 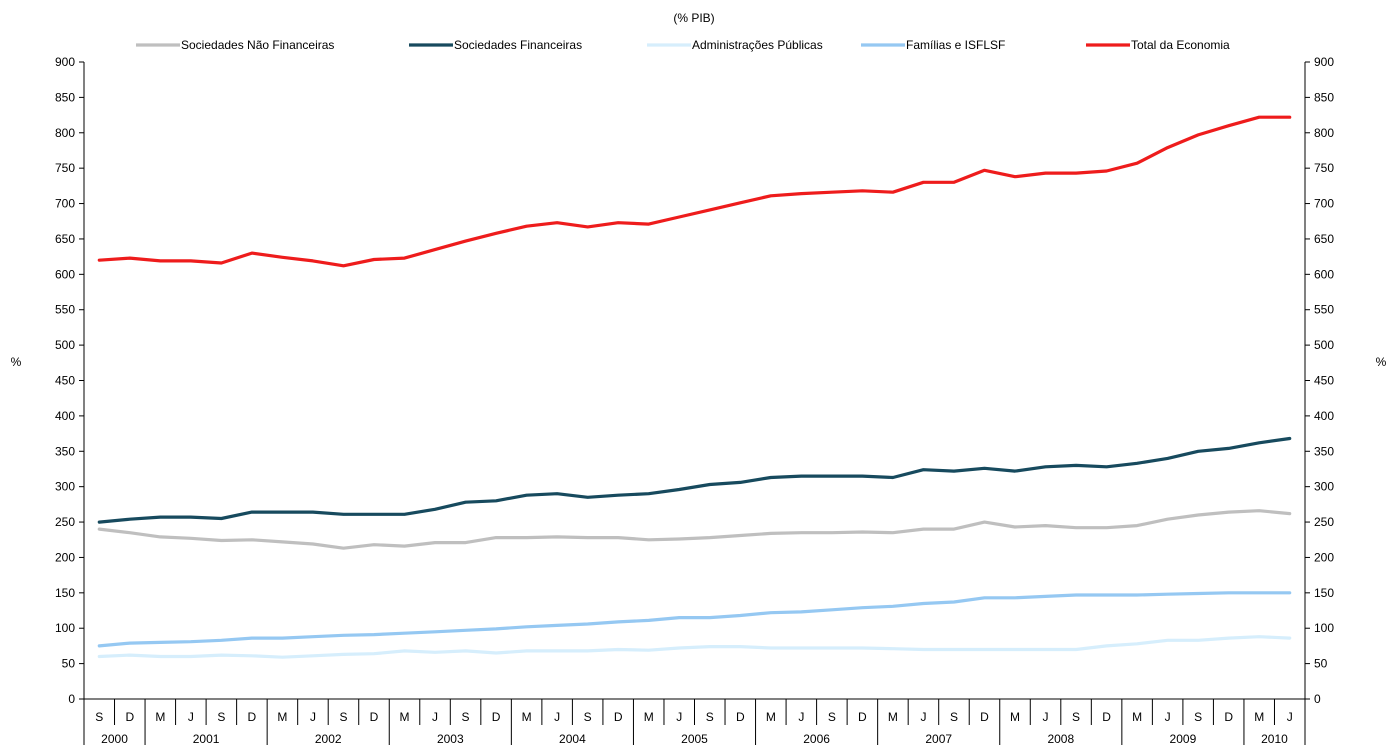 What do you see at coordinates (955, 45) in the screenshot?
I see `legend-label: Famílias e ISFLSF` at bounding box center [955, 45].